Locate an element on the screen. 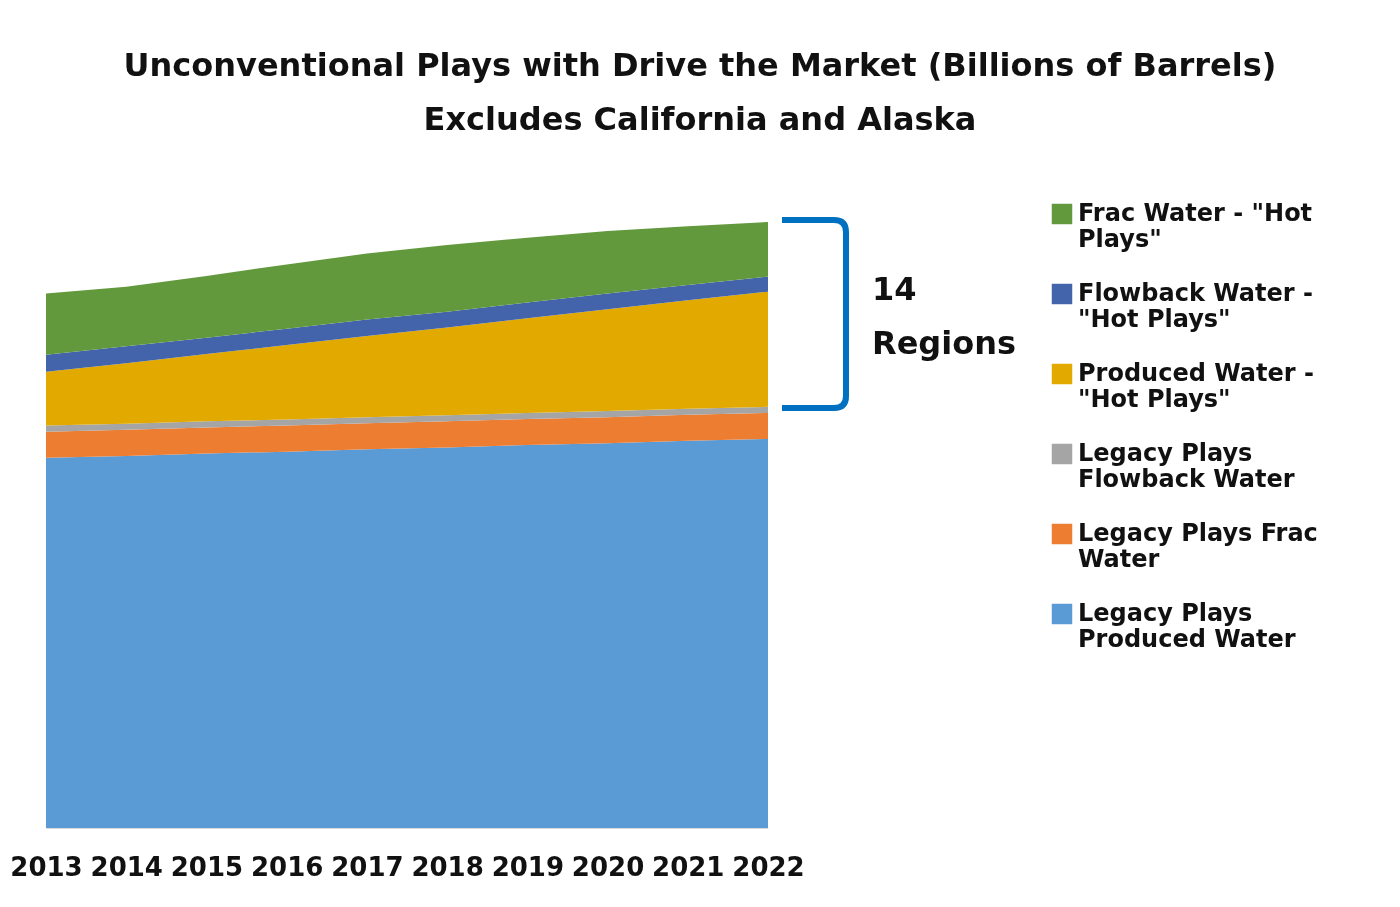  legend-label: Legacy Plays Flowback Water is located at coordinates (1186, 466).